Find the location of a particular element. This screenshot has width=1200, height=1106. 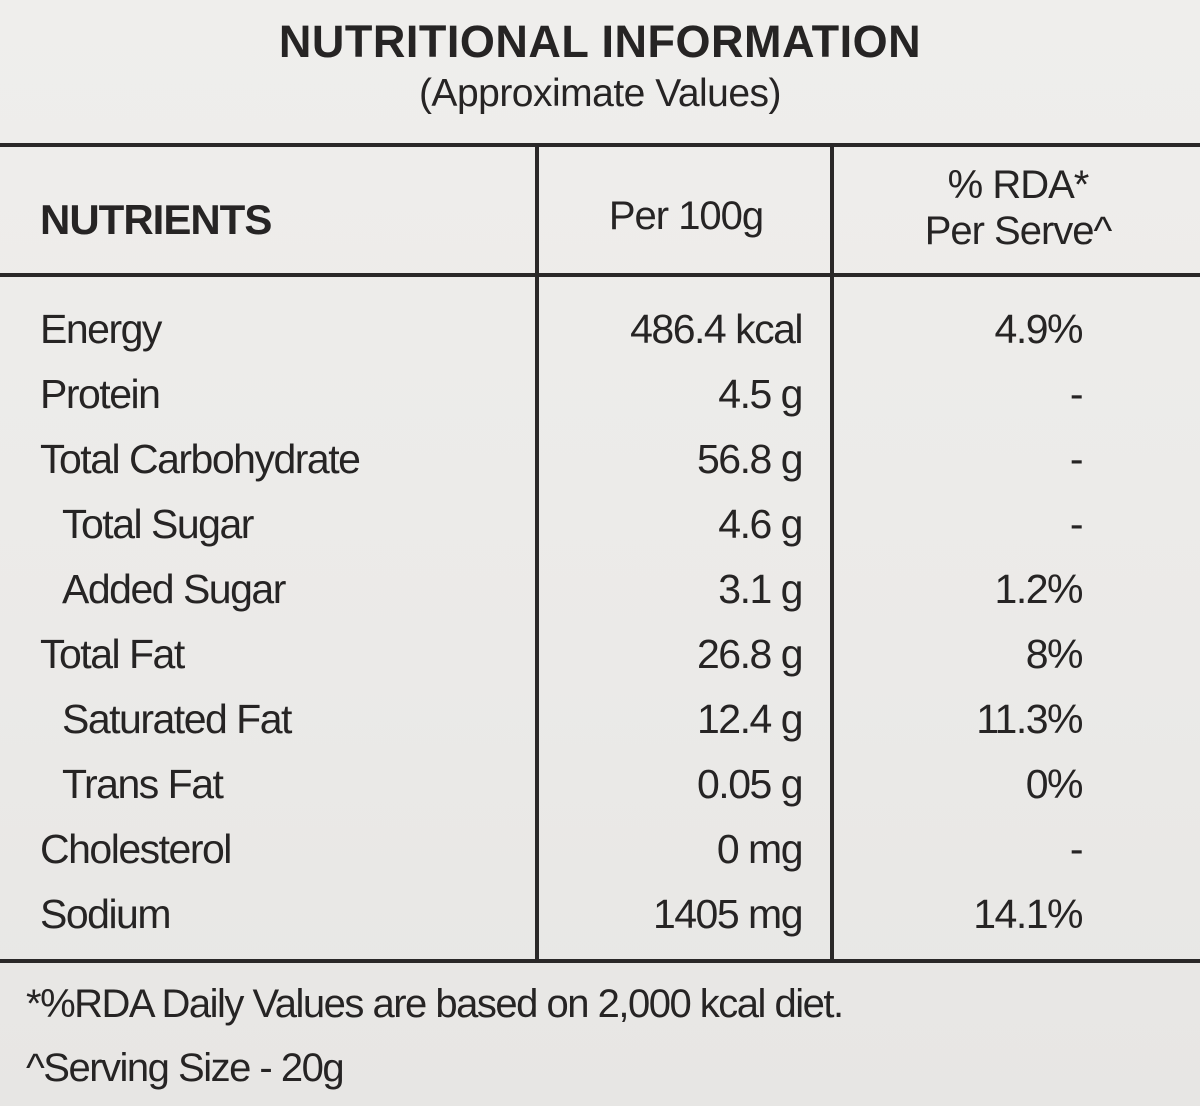

nutrient-name: Energy is located at coordinates (101, 329).